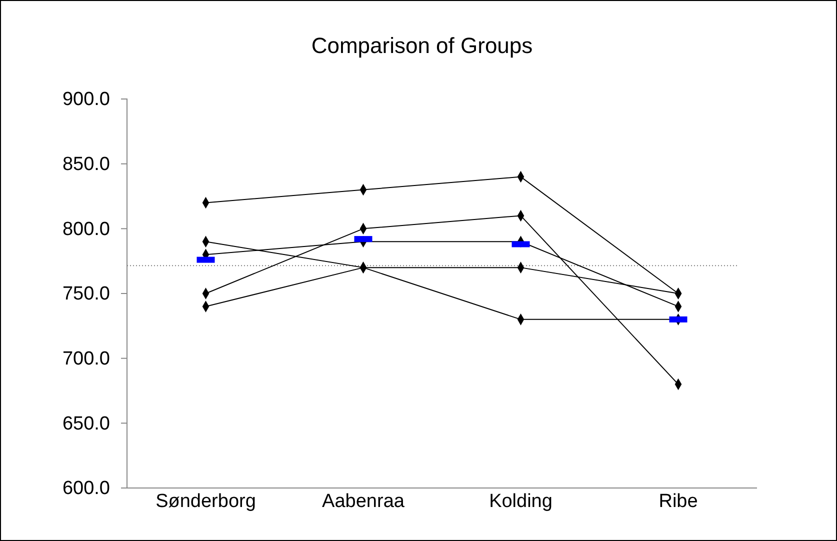  Describe the element at coordinates (422, 45) in the screenshot. I see `chart-title: Comparison of Groups` at that location.